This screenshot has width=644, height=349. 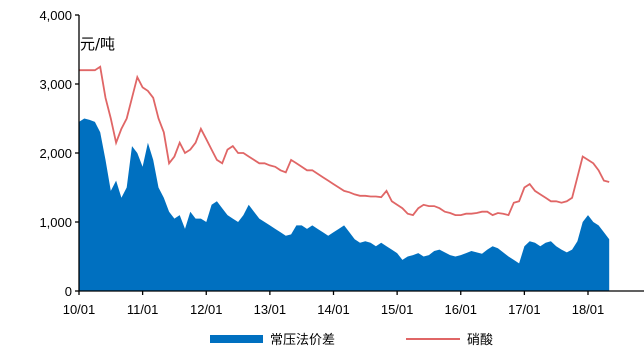 I want to click on x-tick-label: 13/01, so click(x=270, y=309).